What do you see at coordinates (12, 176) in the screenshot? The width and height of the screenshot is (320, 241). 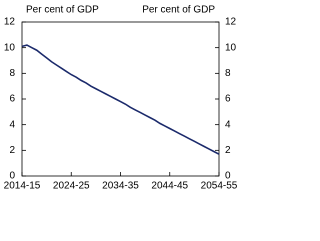 I see `y-tick-label: 0` at bounding box center [12, 176].